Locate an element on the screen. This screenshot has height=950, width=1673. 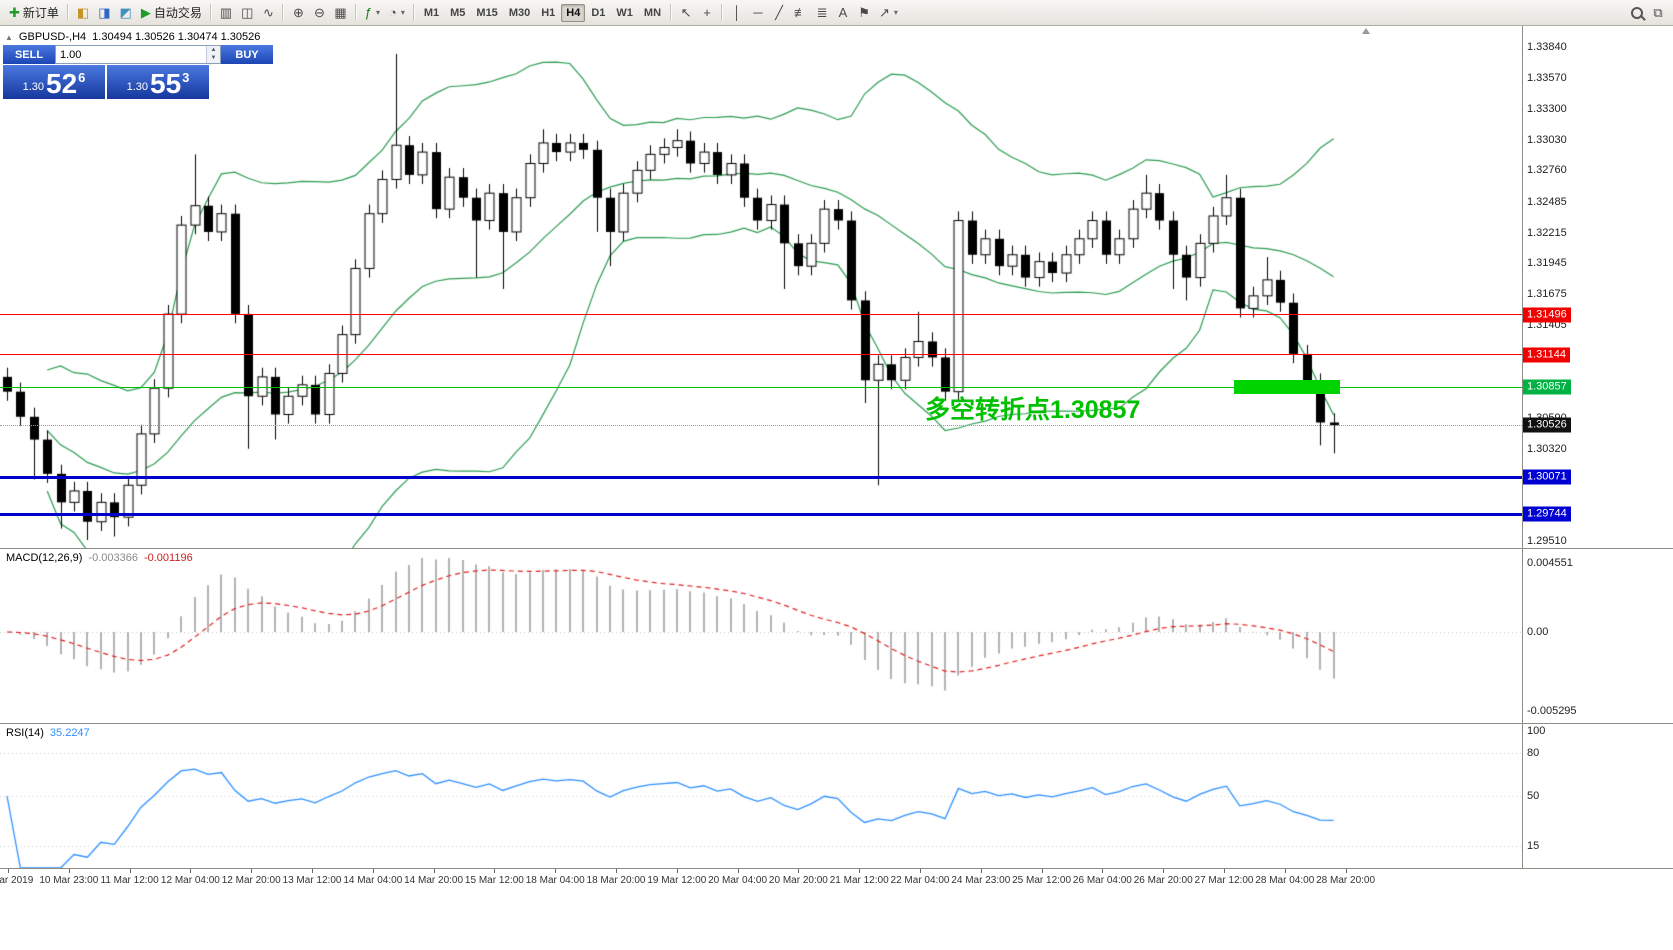
vertical-line-icon: │ is located at coordinates (737, 12).